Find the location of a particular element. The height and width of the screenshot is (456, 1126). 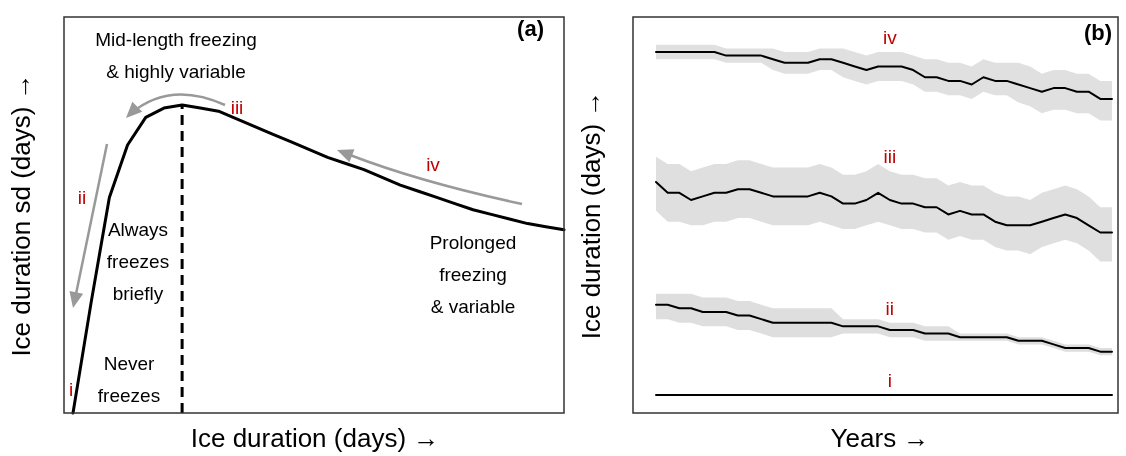

annotation: Prolonged freezing & variable is located at coordinates (473, 274).